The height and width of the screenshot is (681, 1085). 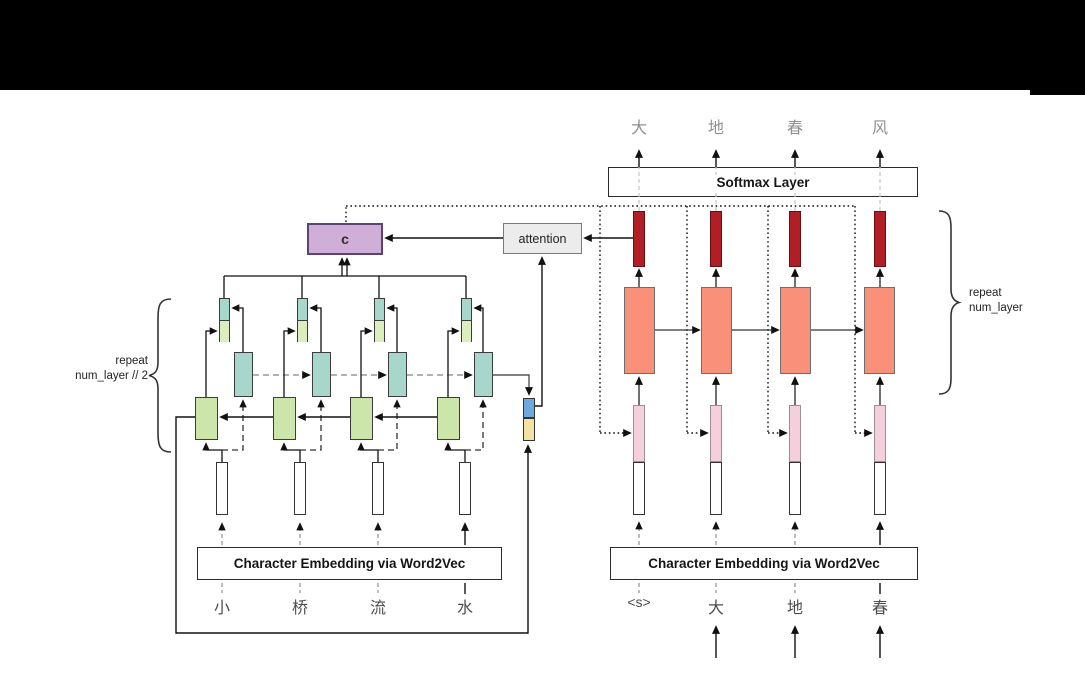 I want to click on encoder-embedding-layer-label: Character Embedding via Word2Vec, so click(x=349, y=563).